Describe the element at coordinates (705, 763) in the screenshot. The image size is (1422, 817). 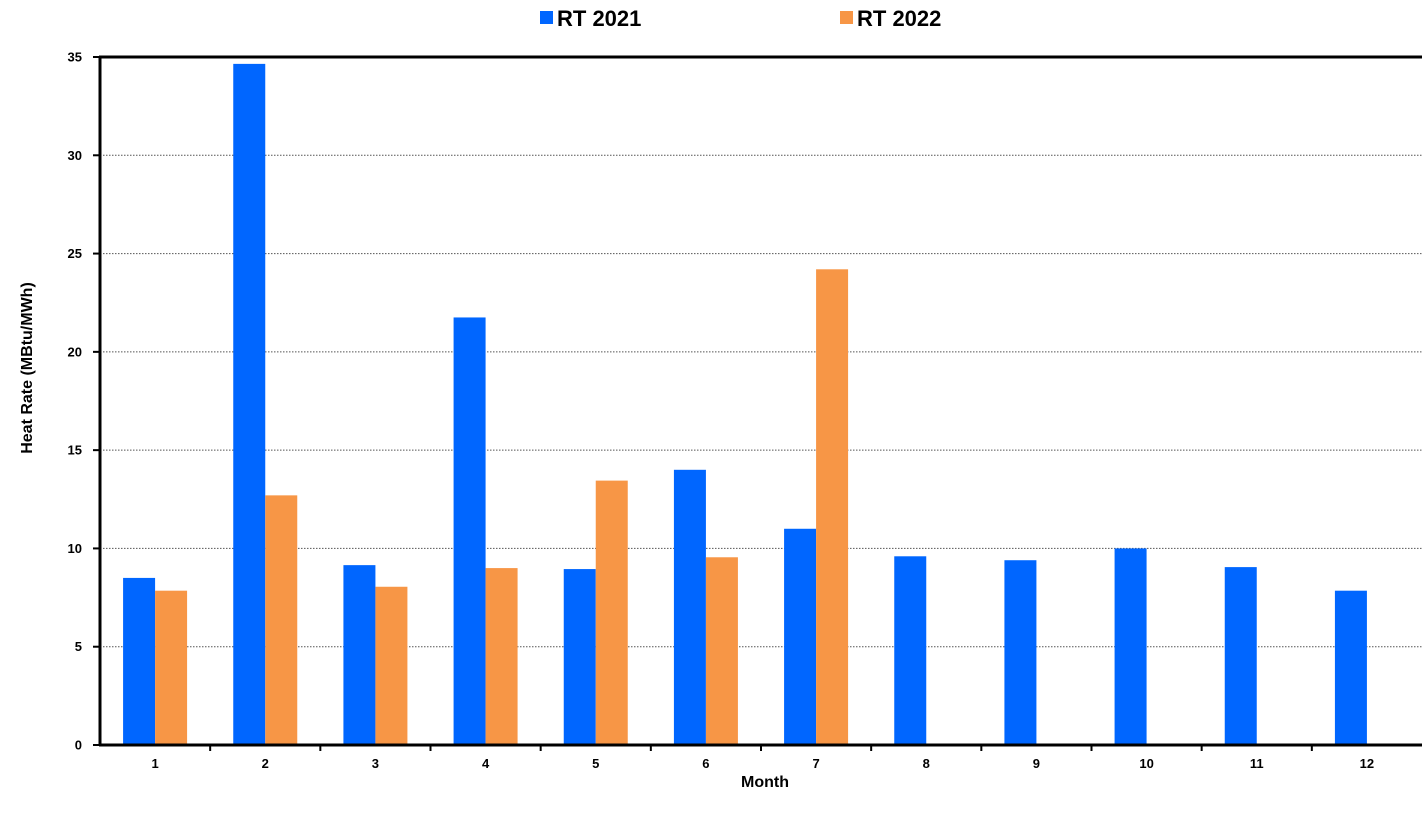
I see `x-tick-label: 6` at that location.